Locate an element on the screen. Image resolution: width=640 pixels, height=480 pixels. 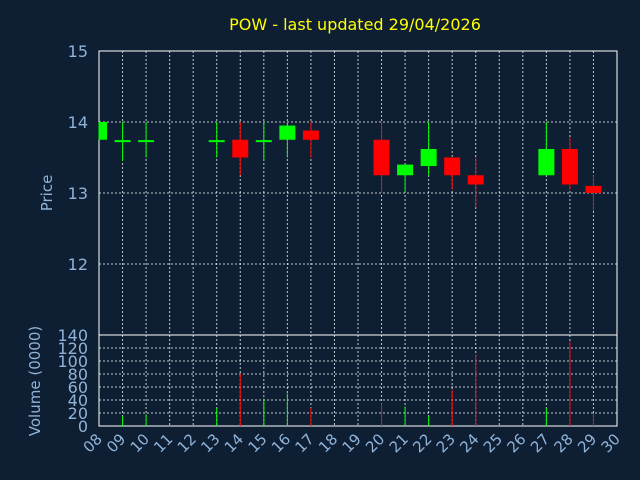
volume-tick-label: 40 is located at coordinates (78, 400).